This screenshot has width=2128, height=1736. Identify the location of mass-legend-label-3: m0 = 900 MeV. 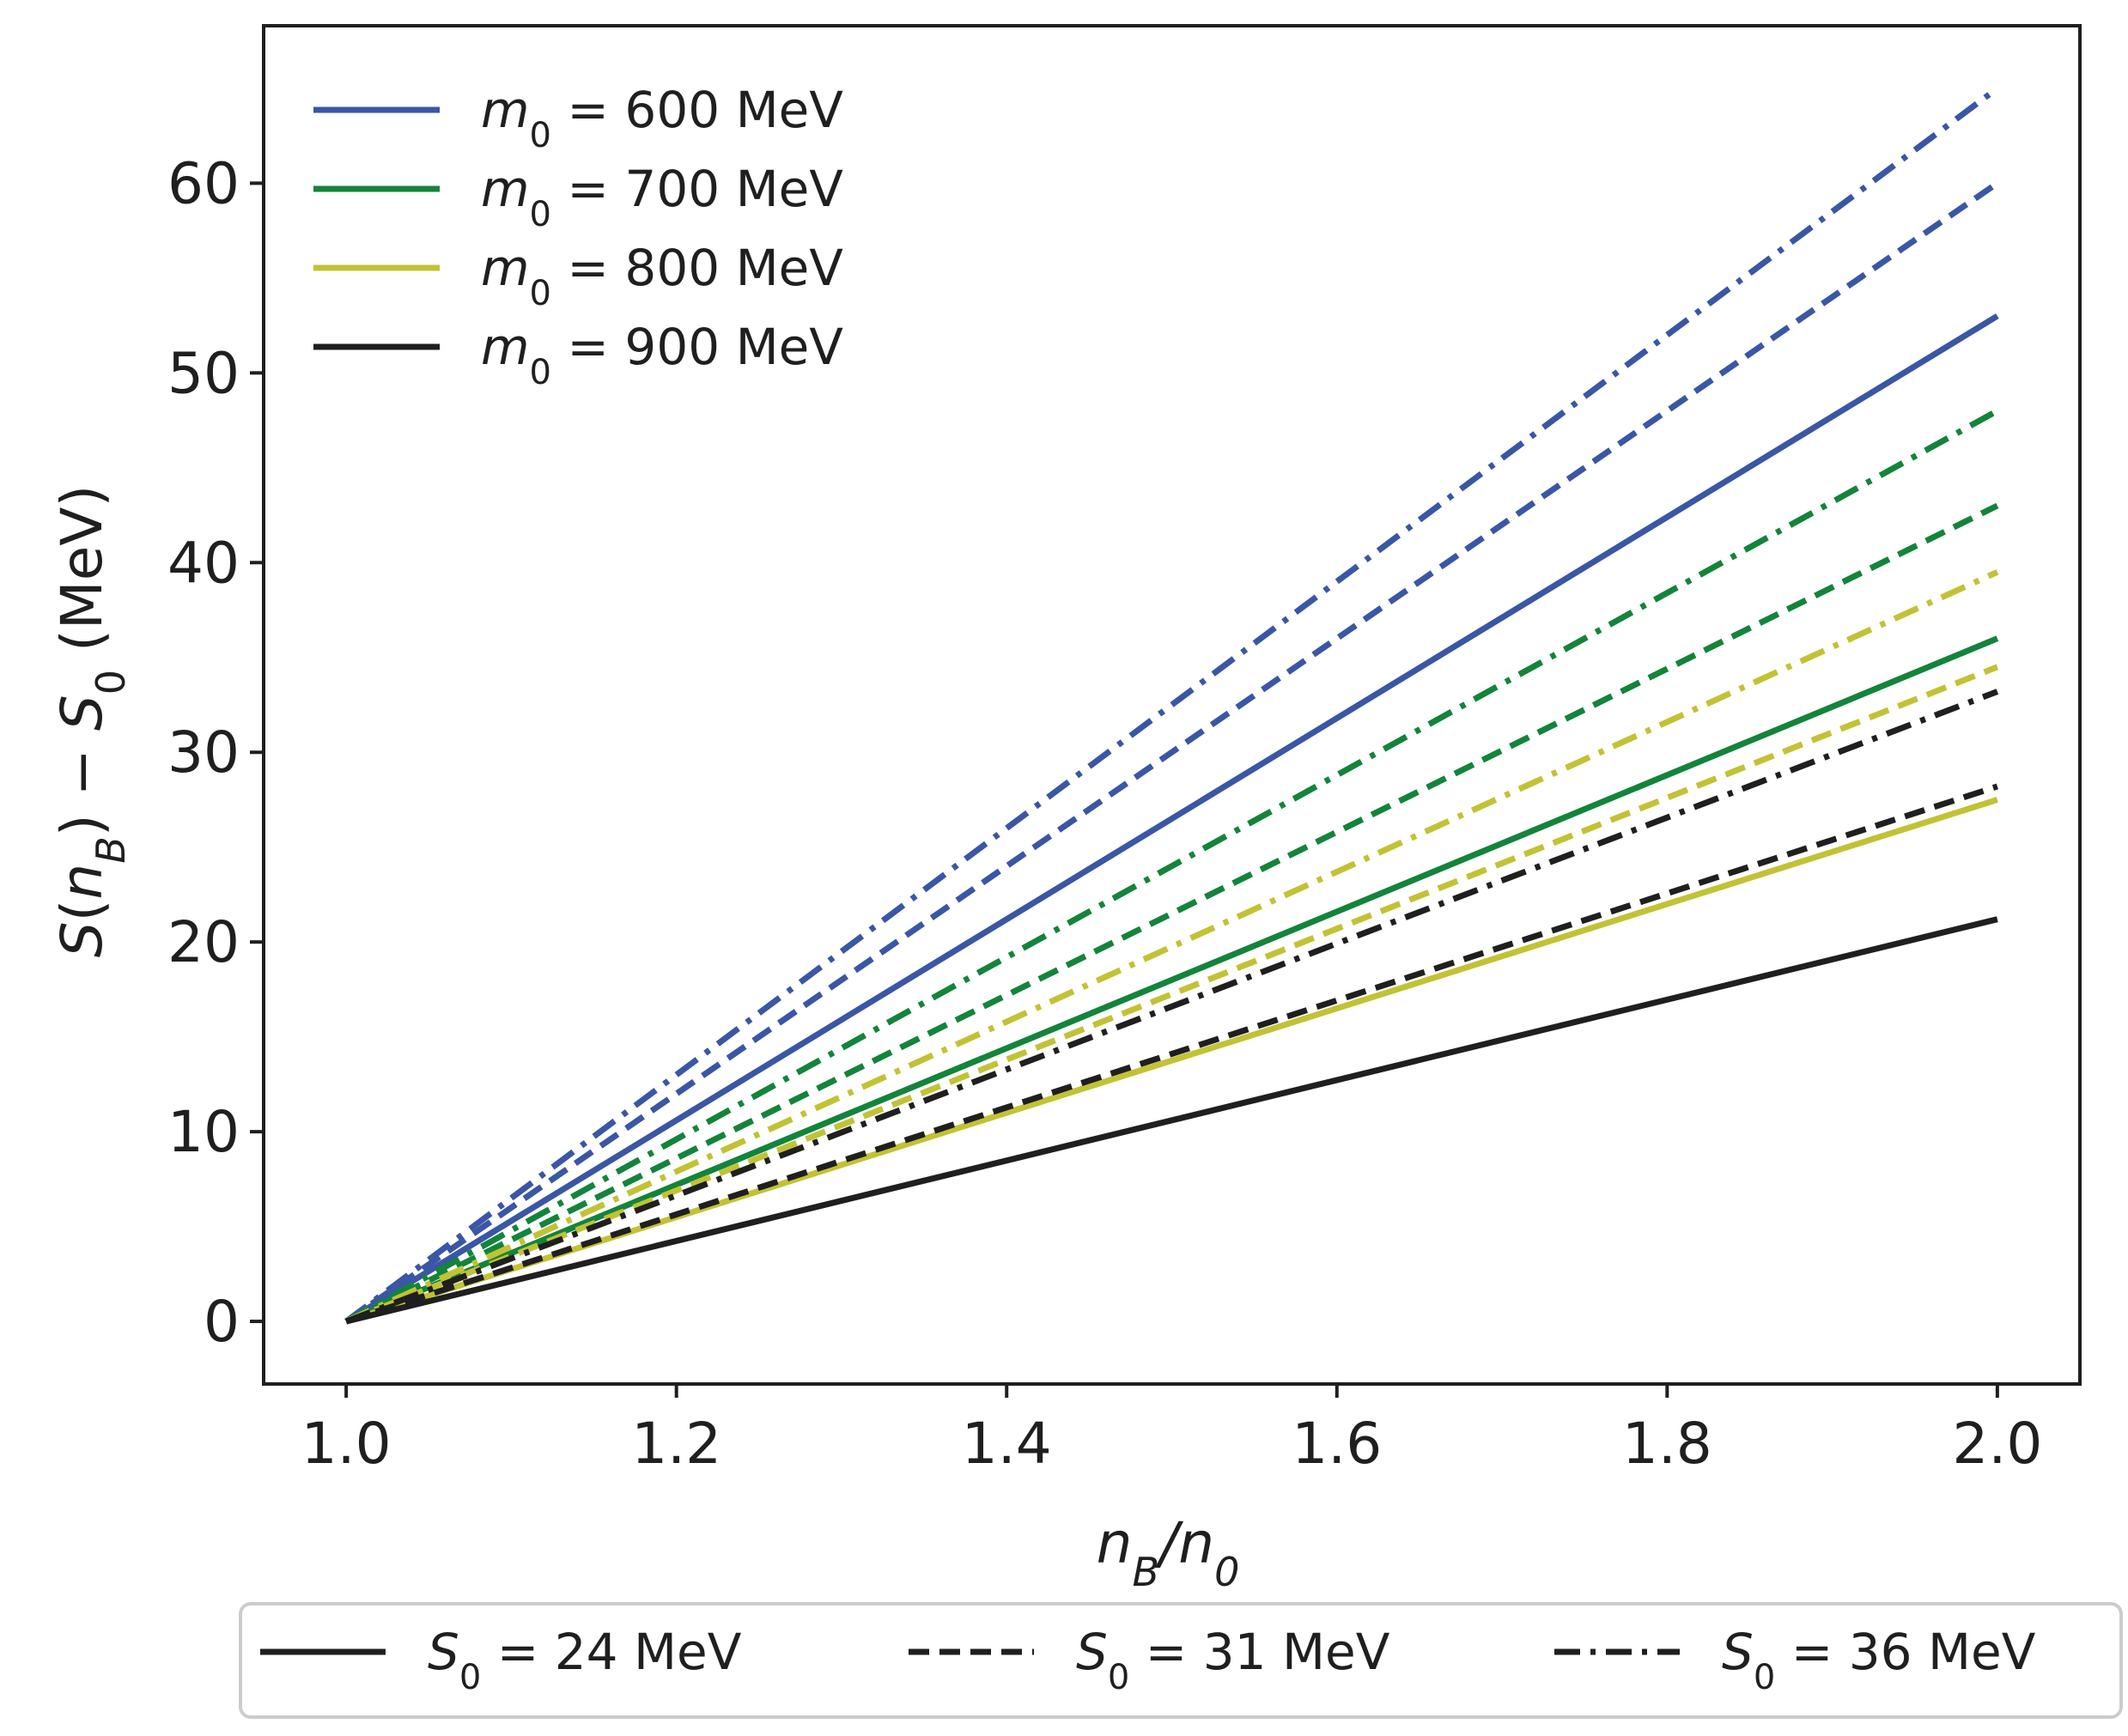
(662, 355).